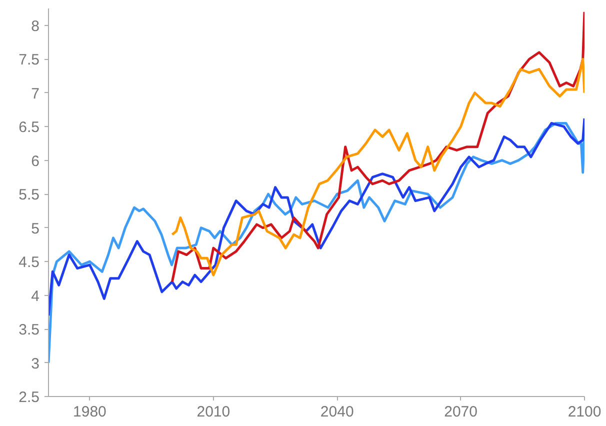 The height and width of the screenshot is (426, 606). What do you see at coordinates (29, 195) in the screenshot?
I see `y-tick-label: 5.5` at bounding box center [29, 195].